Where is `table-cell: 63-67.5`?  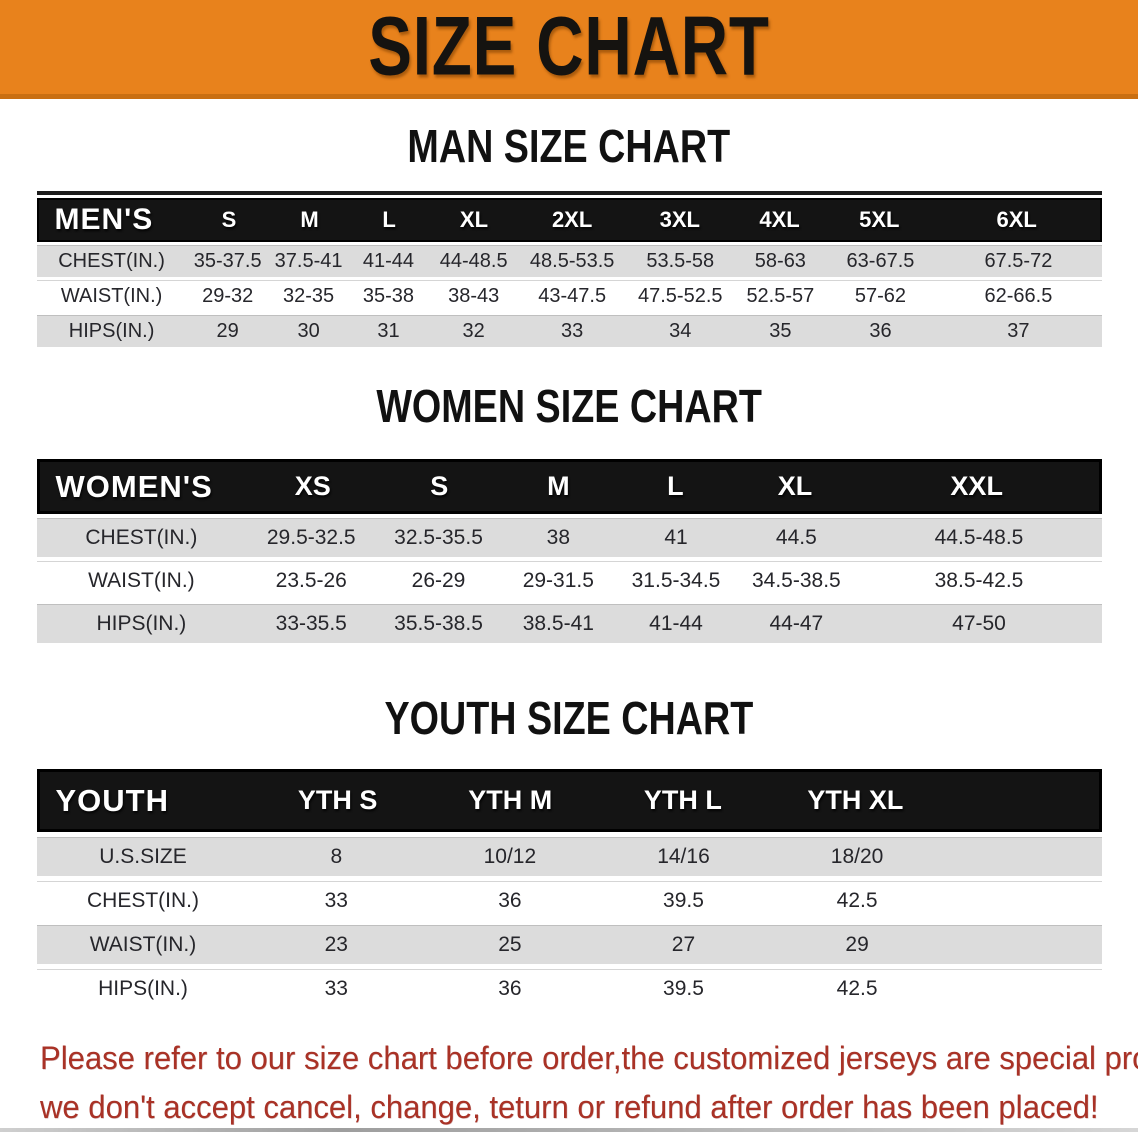 table-cell: 63-67.5 is located at coordinates (880, 261).